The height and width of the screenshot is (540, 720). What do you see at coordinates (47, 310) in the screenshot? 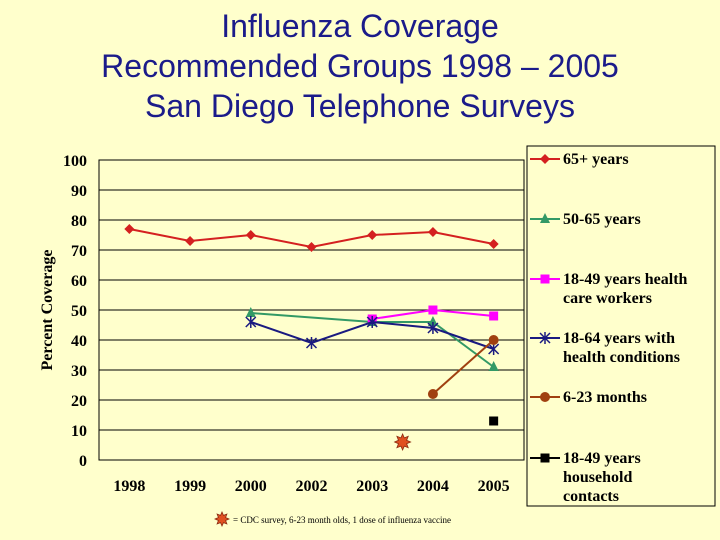
I see `y-axis-label: Percent Coverage` at bounding box center [47, 310].